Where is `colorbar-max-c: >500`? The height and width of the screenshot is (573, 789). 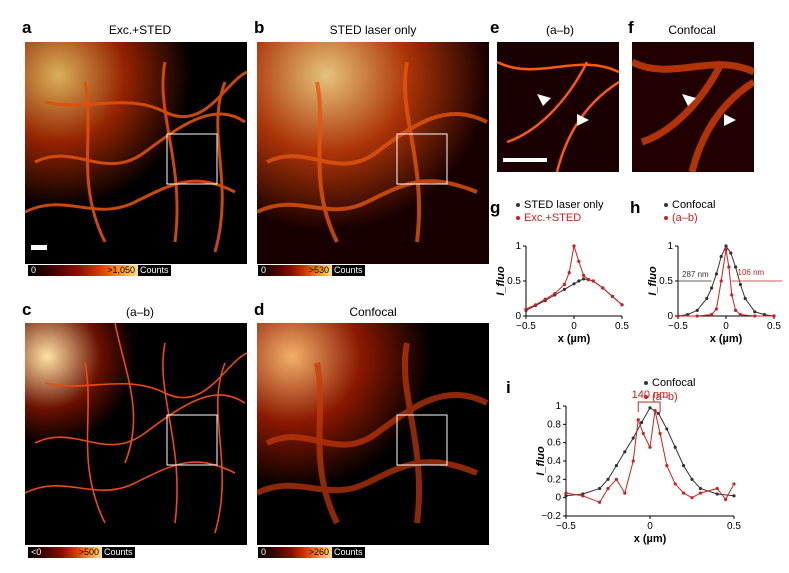
colorbar-max-c: >500 is located at coordinates (88, 552).